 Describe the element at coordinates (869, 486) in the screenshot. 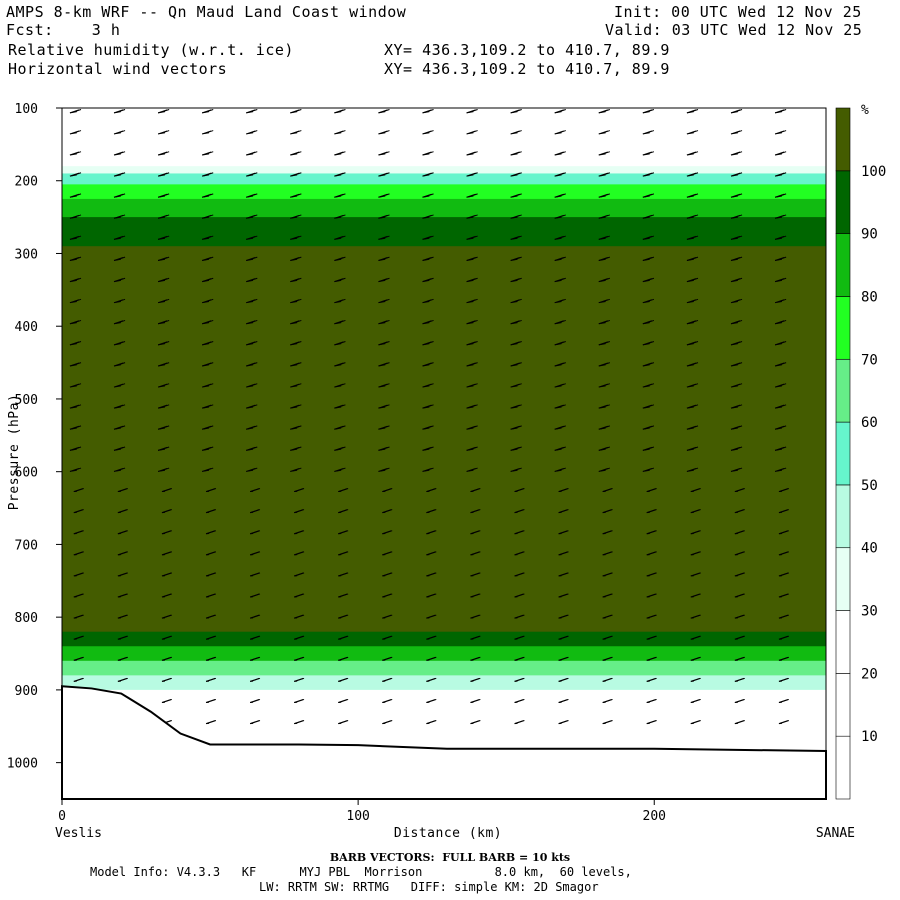

I see `colorbar-tick-label: 50` at that location.